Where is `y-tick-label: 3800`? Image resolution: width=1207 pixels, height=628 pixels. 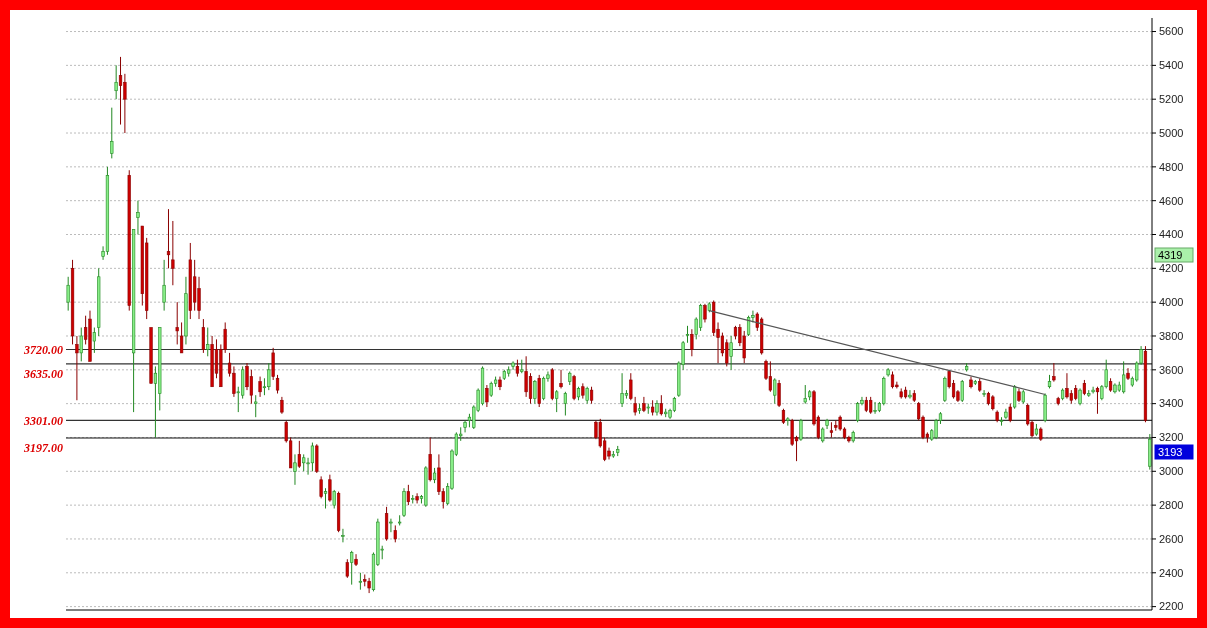
y-tick-label: 3800 is located at coordinates (1171, 335).